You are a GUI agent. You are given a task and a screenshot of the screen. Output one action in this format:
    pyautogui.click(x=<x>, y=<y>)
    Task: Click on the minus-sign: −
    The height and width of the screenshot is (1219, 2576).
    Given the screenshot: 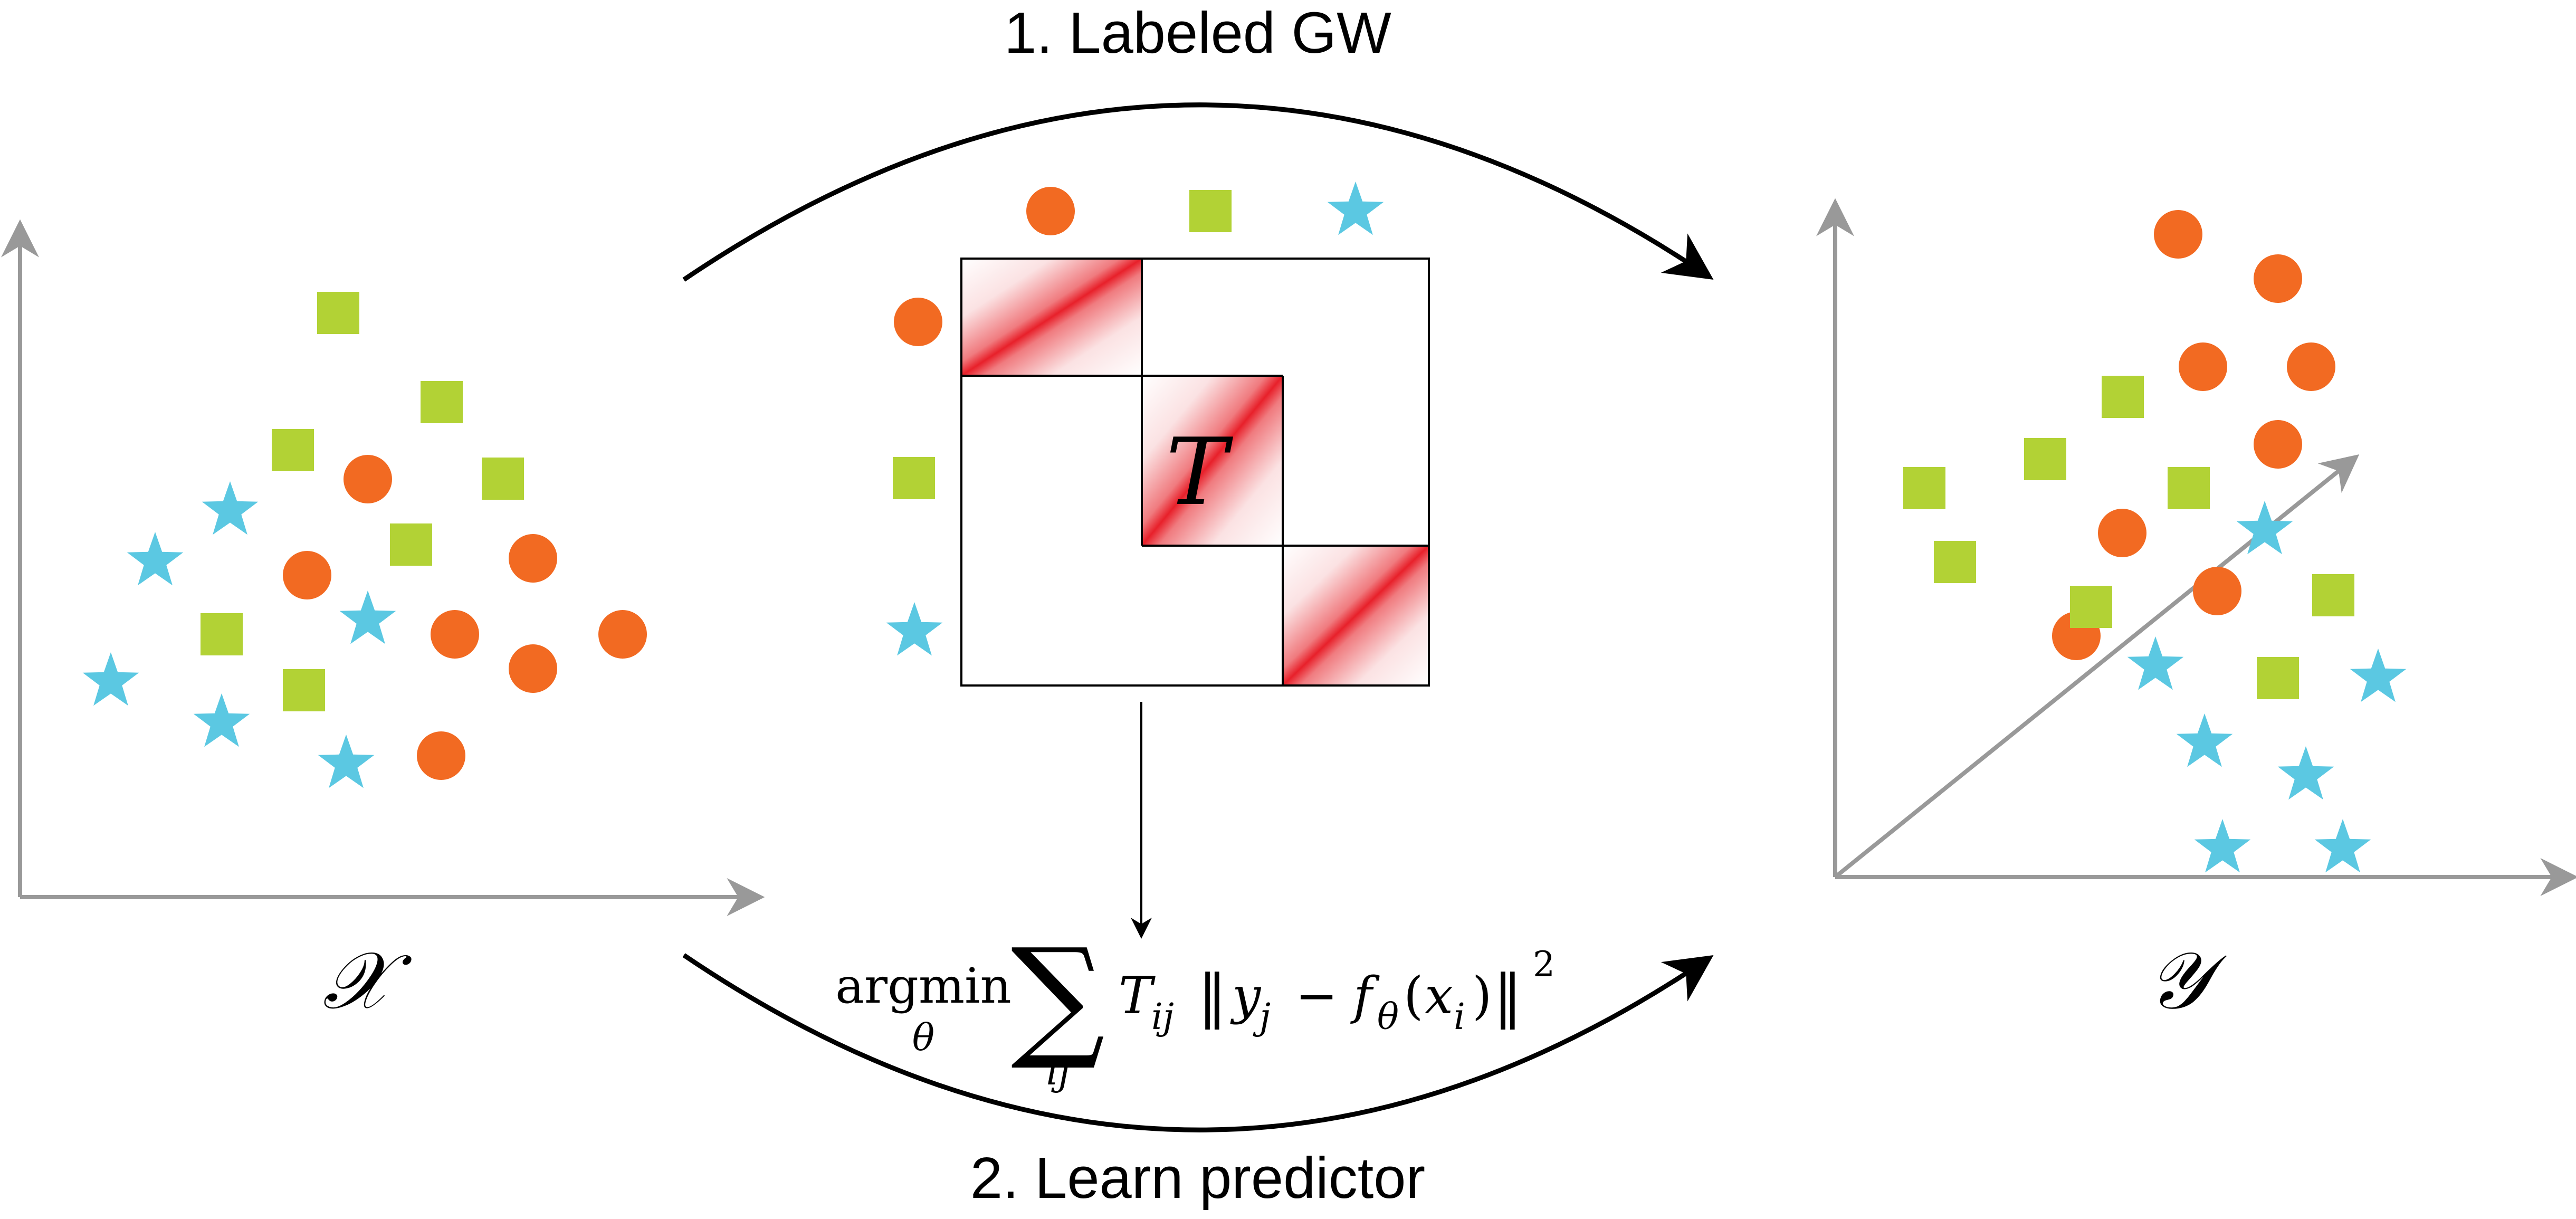 What is the action you would take?
    pyautogui.click(x=1316, y=995)
    